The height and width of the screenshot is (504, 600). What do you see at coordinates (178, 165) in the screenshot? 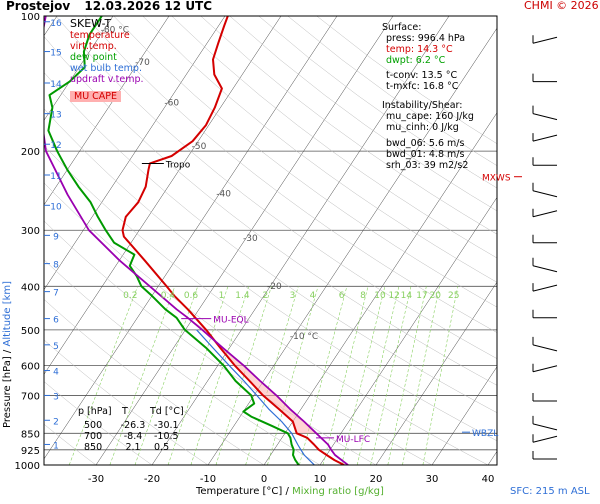
I see `tropopause-label: Tropo` at bounding box center [178, 165].